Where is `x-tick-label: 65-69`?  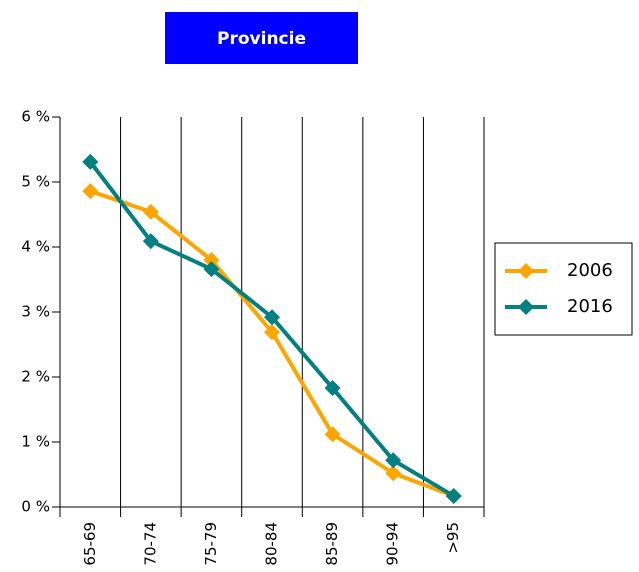
x-tick-label: 65-69 is located at coordinates (90, 544).